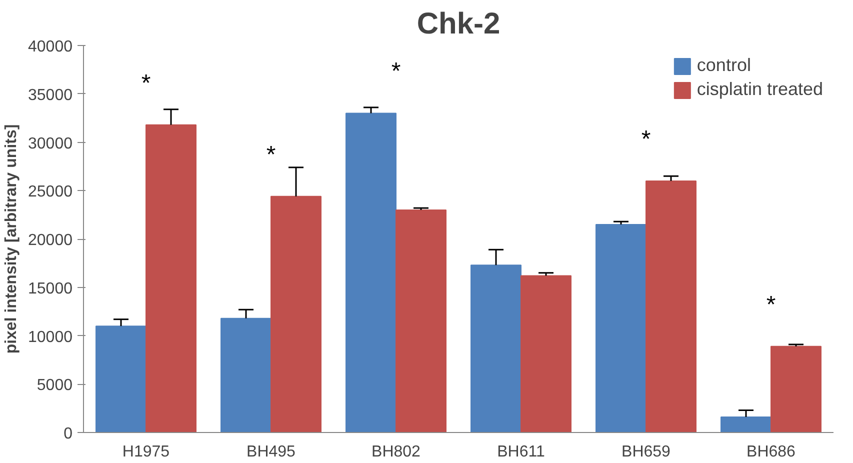  I want to click on y-tick-label: 35000, so click(50, 95).